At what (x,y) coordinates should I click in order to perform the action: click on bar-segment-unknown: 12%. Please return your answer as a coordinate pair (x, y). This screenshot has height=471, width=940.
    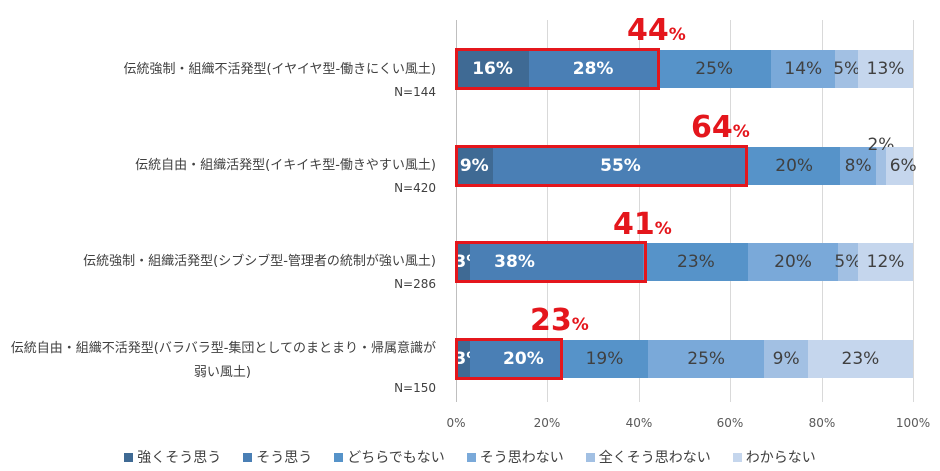
    Looking at the image, I should click on (885, 262).